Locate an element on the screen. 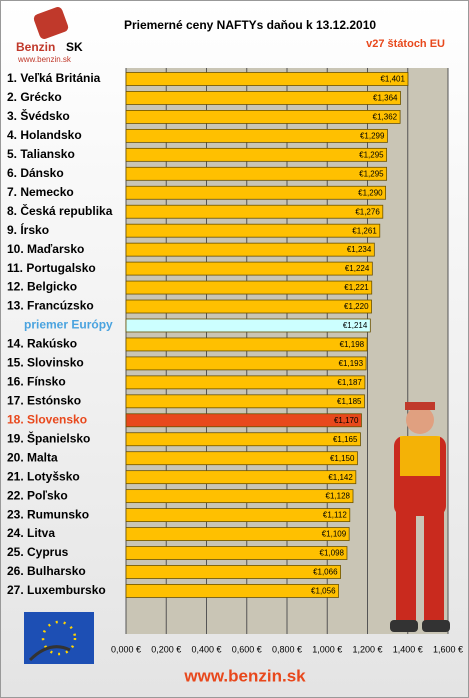 The height and width of the screenshot is (698, 469). category-label: 18. Slovensko is located at coordinates (47, 419).